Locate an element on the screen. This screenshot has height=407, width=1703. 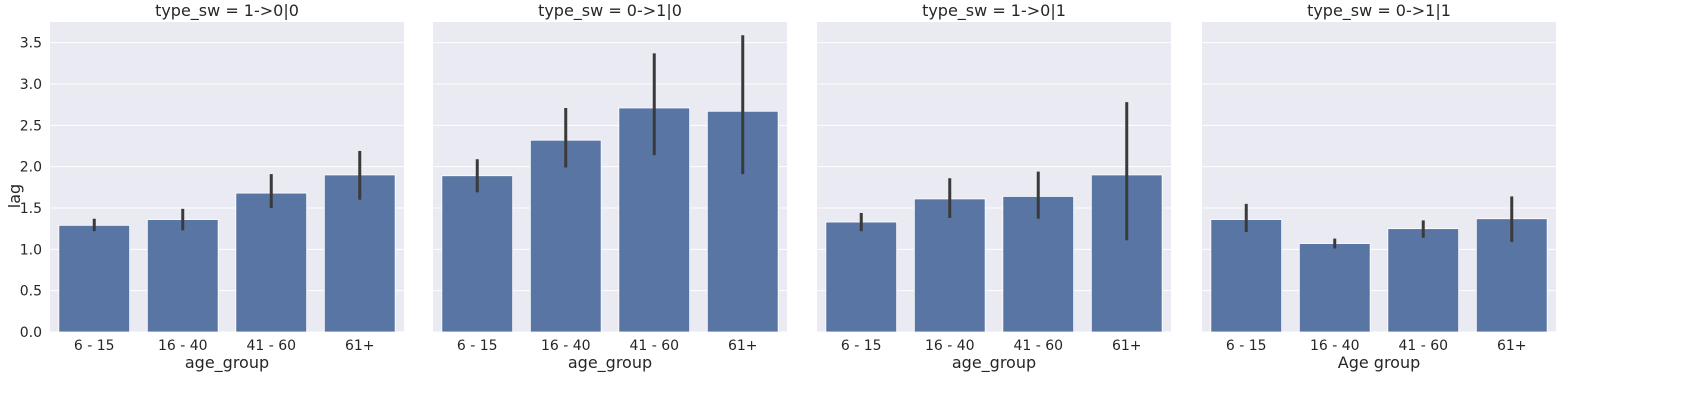
y-tick-label: 2.0 is located at coordinates (31, 168).